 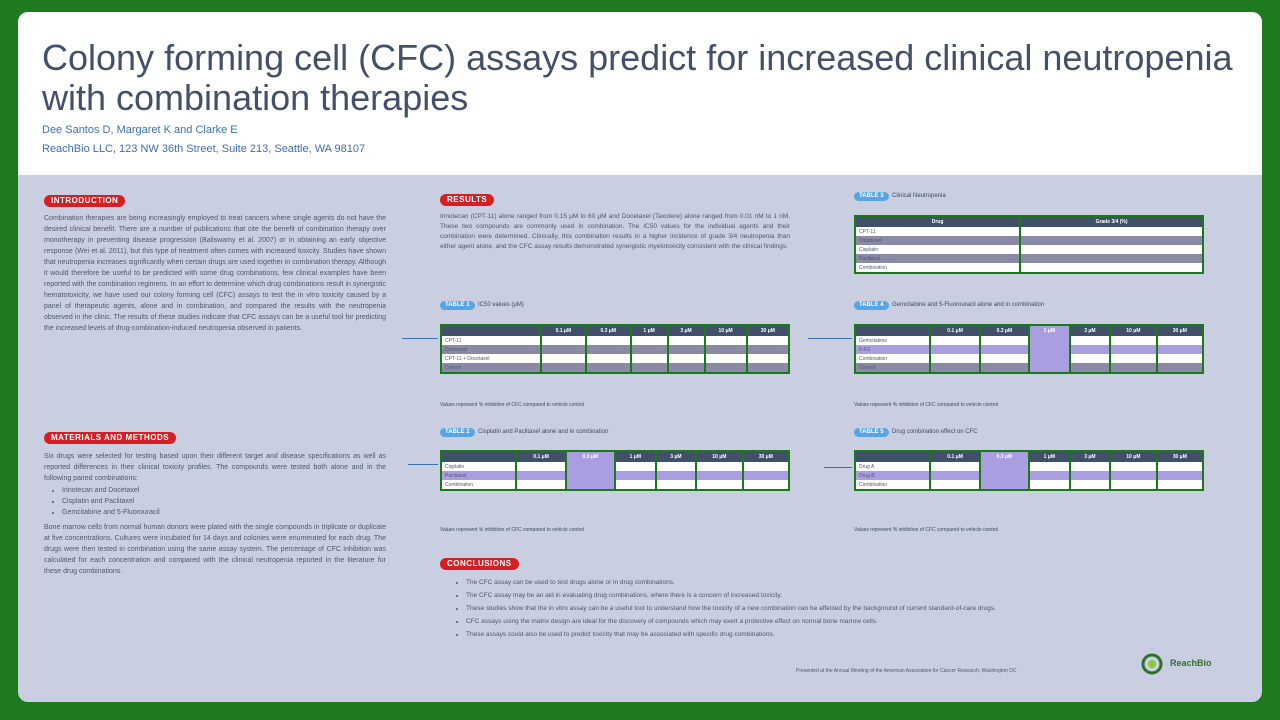 What do you see at coordinates (955, 456) in the screenshot?
I see `table-header-cell: 0.1 μM` at bounding box center [955, 456].